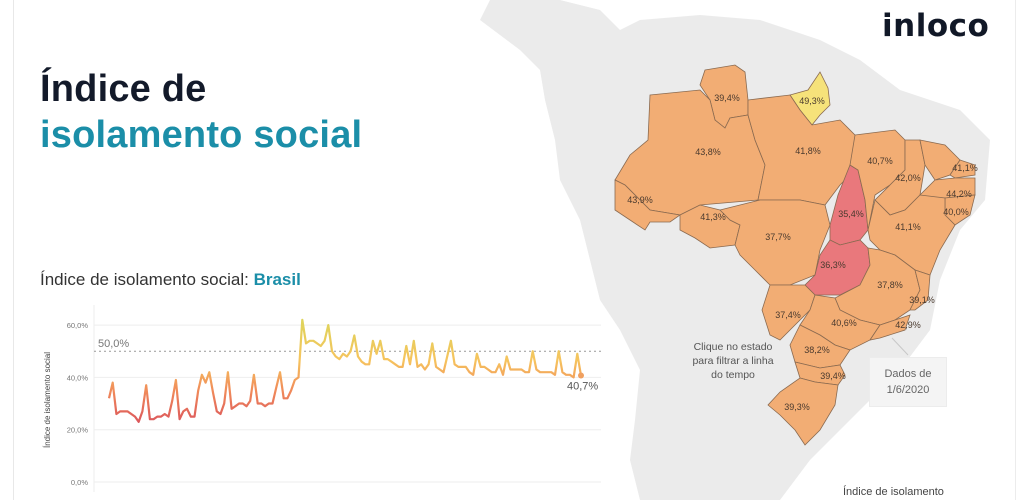  What do you see at coordinates (890, 285) in the screenshot?
I see `label-mg: 37,8%` at bounding box center [890, 285].